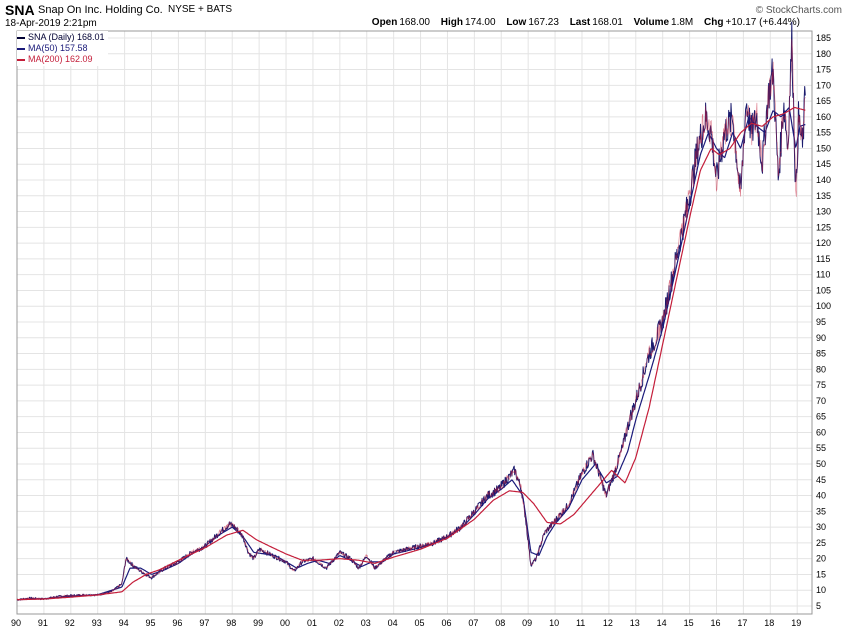 The height and width of the screenshot is (633, 850). I want to click on y-tick-label: 75, so click(821, 385).